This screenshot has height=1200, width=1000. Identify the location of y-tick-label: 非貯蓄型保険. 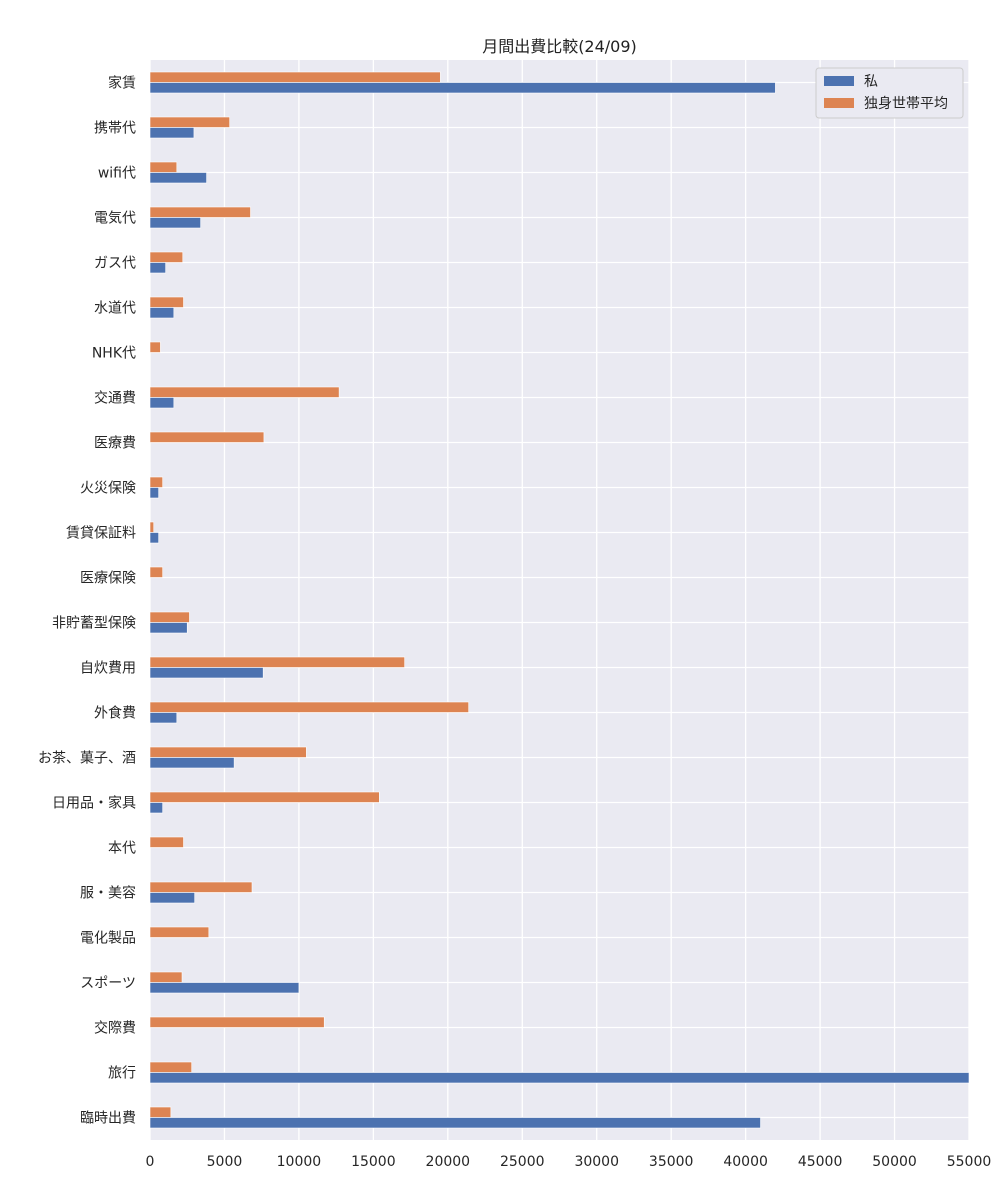
(94, 624).